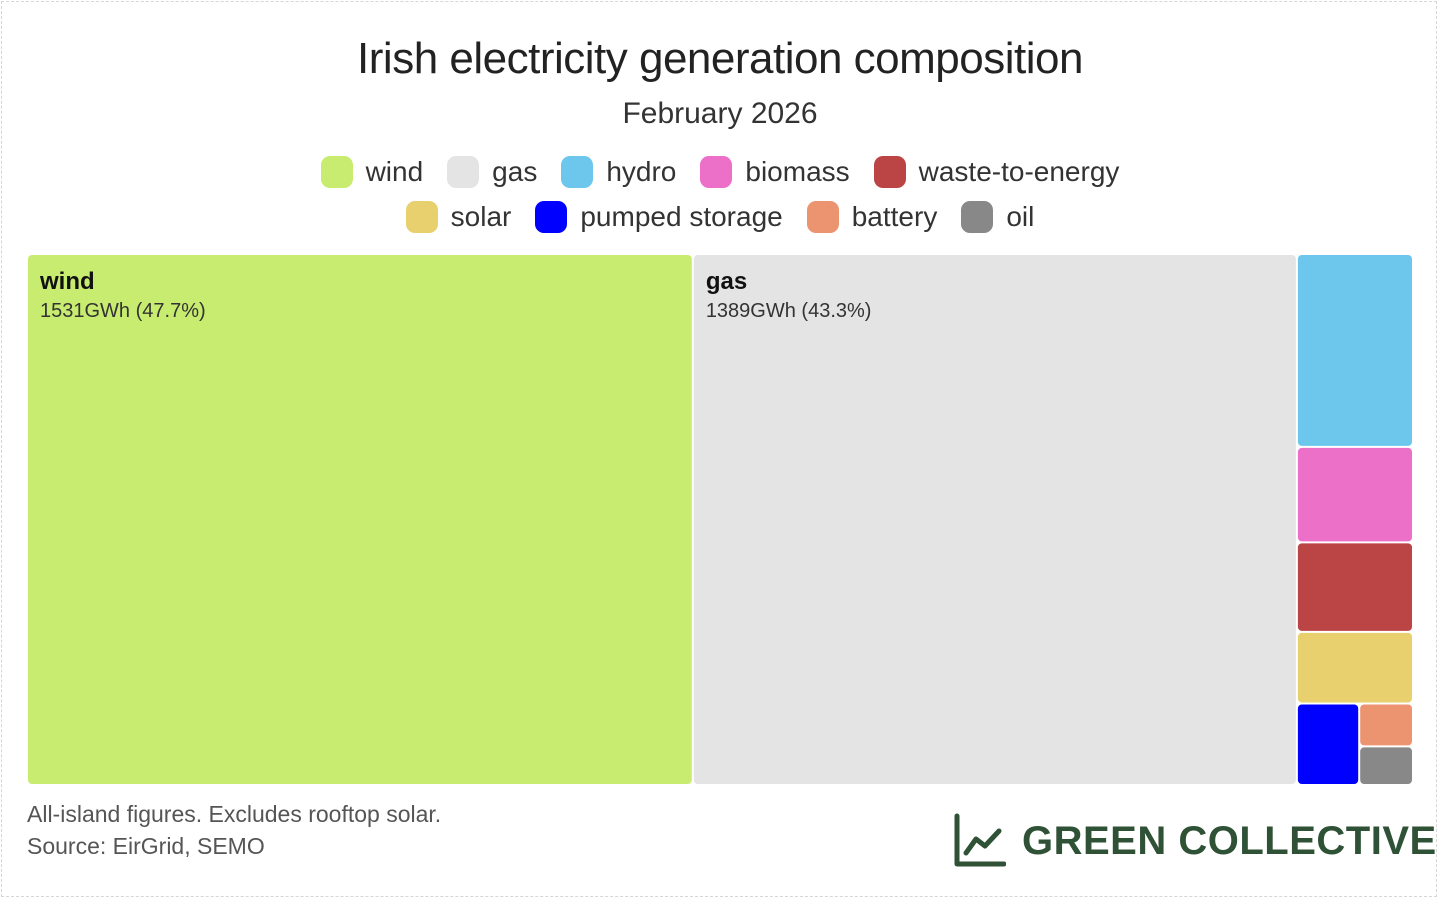  Describe the element at coordinates (641, 171) in the screenshot. I see `legend-label-hydro: hydro` at that location.